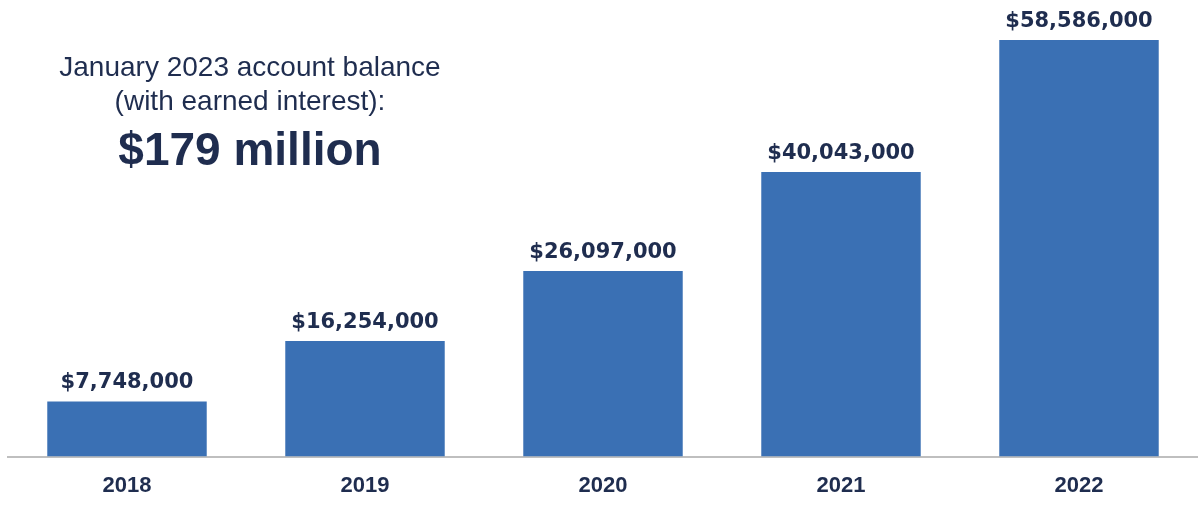 The image size is (1198, 515). I want to click on x-tick-label: 2022, so click(1079, 484).